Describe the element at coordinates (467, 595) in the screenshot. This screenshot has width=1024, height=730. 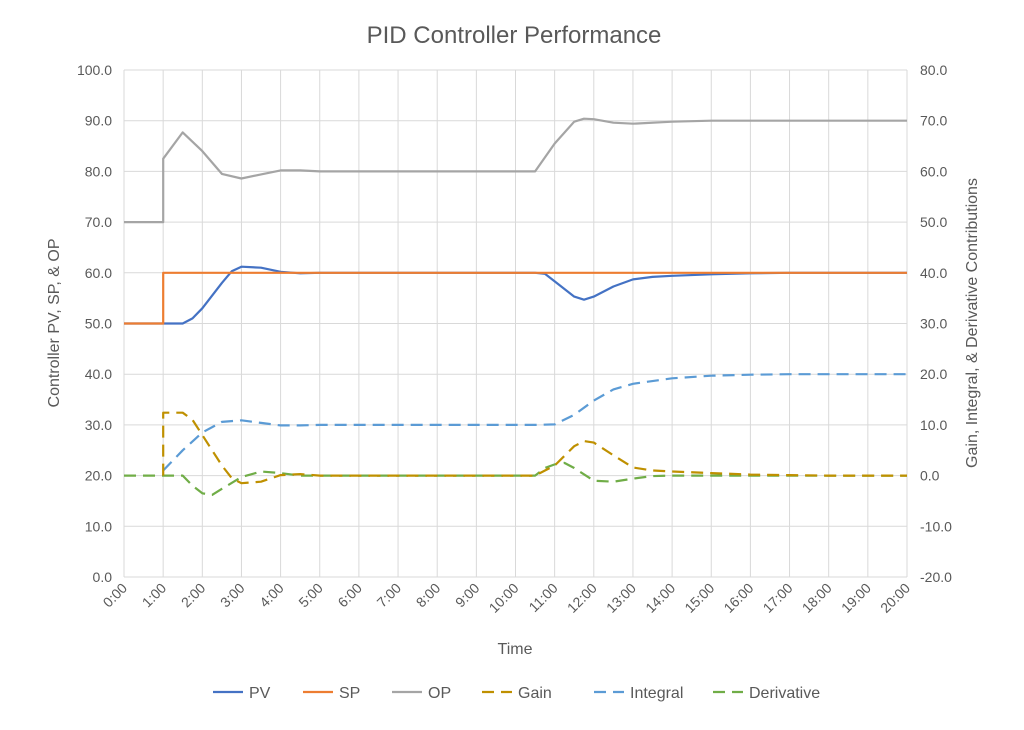
I see `x-tick-label: 9:00` at that location.